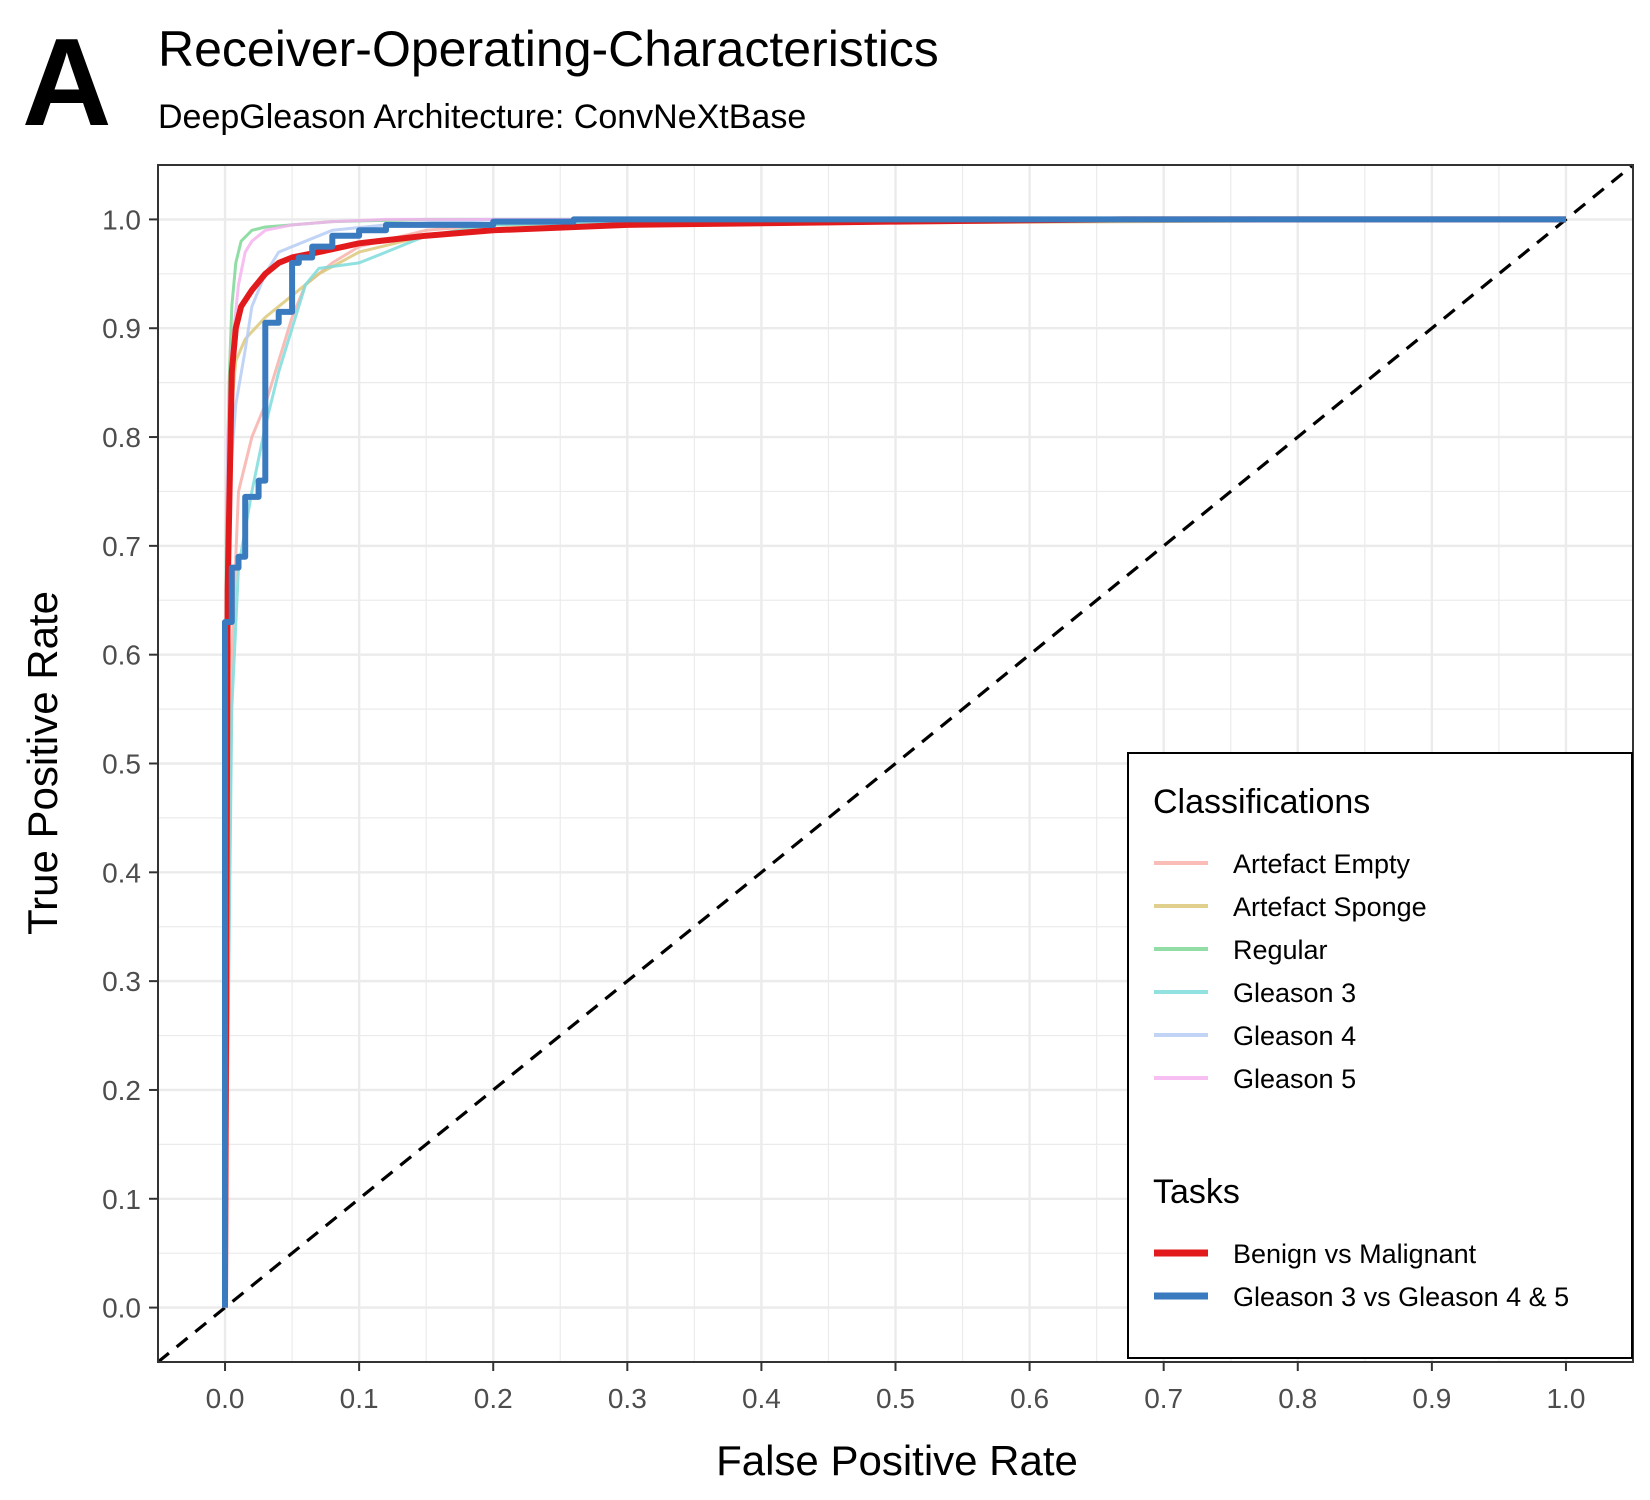  Describe the element at coordinates (1401, 1297) in the screenshot. I see `legend-label: Gleason 3 vs Gleason 4 & 5` at that location.